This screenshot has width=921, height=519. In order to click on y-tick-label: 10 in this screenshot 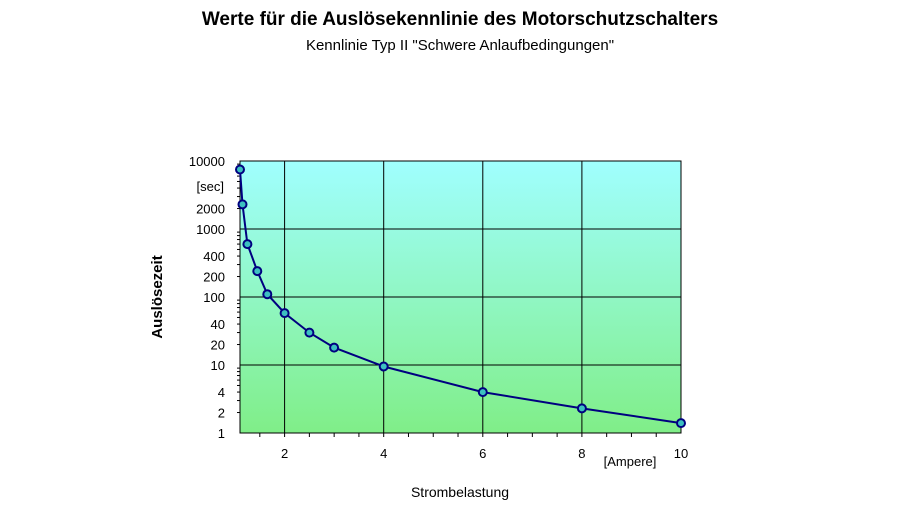, I will do `click(218, 365)`.